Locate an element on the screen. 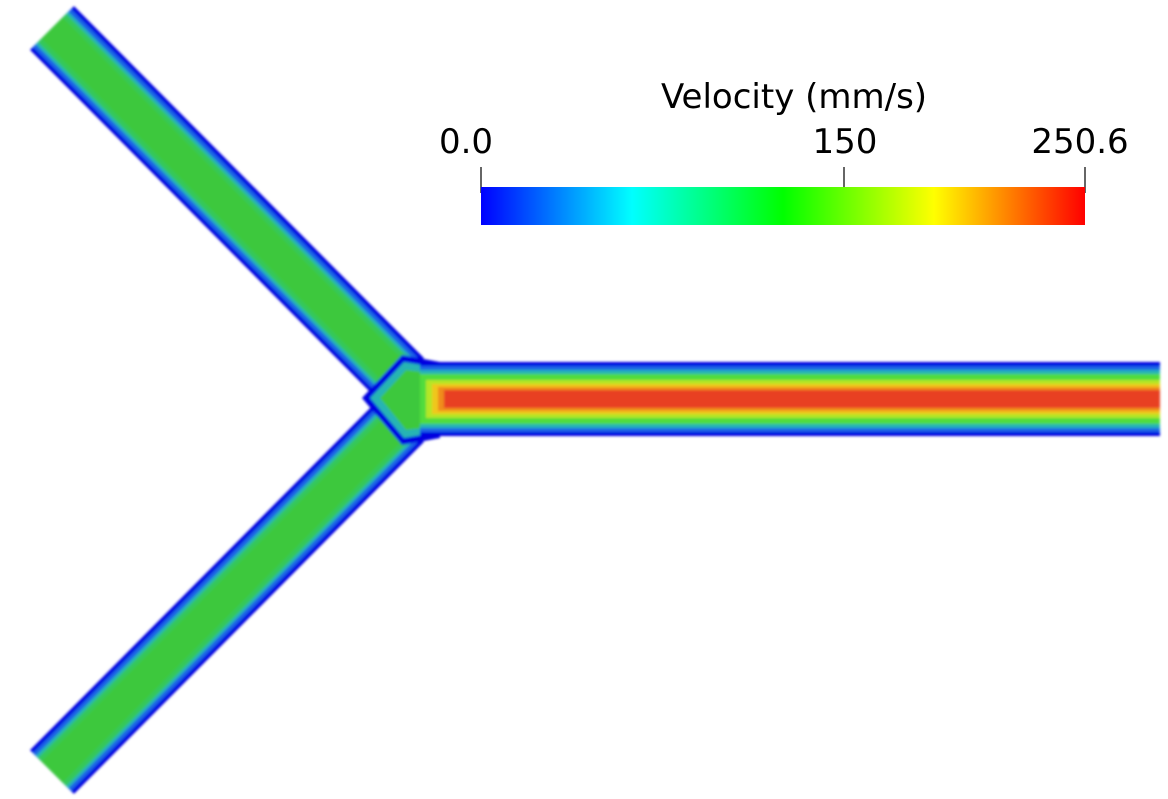 This screenshot has width=1168, height=799. colorbar-legend: Velocity (mm/s) 0.0 150 250.6 is located at coordinates (784, 151).